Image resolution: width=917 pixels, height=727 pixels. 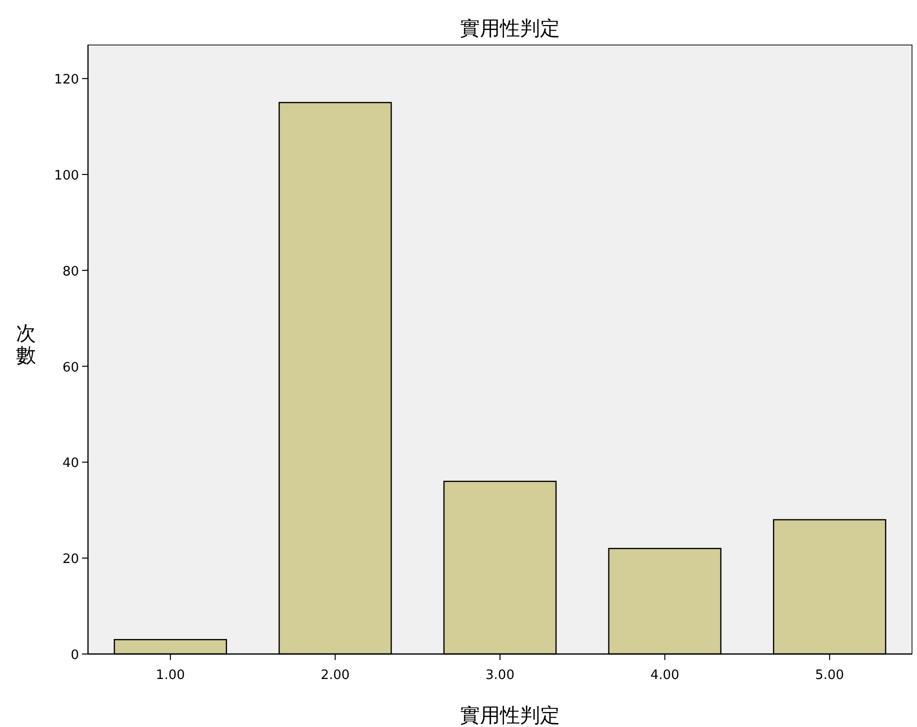 I want to click on y-axis-title: 次數, so click(x=26, y=344).